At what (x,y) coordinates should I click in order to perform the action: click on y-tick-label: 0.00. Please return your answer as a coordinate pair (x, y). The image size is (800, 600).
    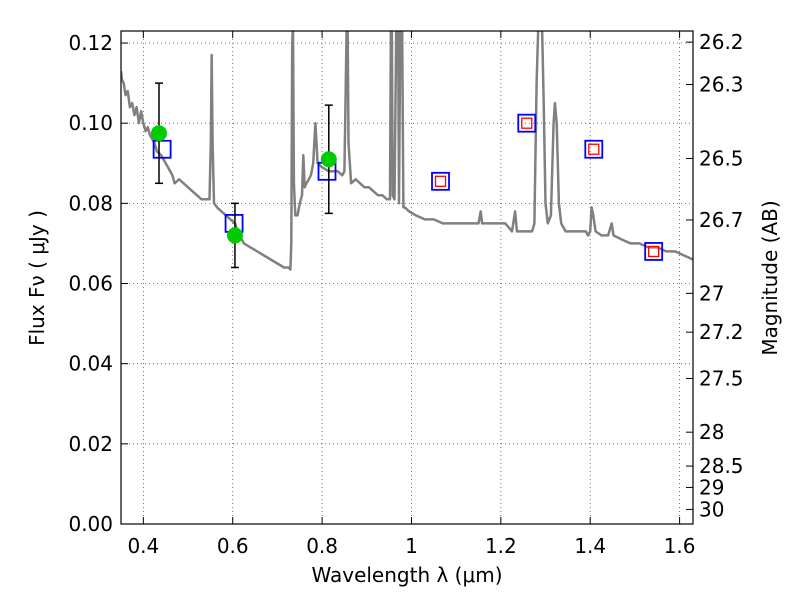
    Looking at the image, I should click on (90, 524).